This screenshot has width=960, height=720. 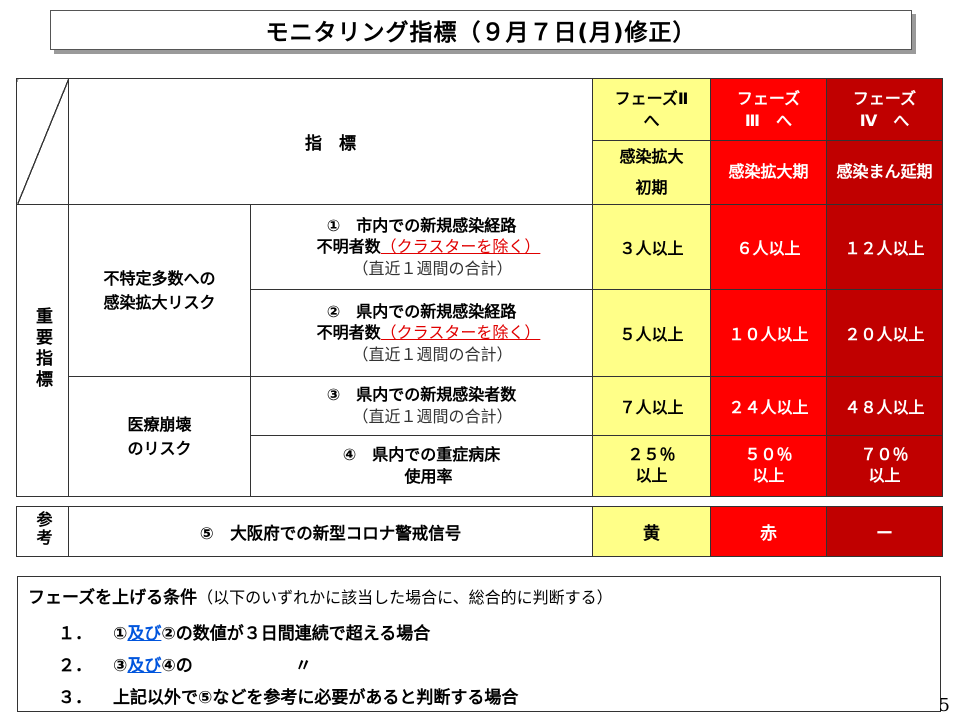 I want to click on reference-table: 参考 ⑤ 大阪府での新型コロナ警戒信号 黄 赤 ー, so click(x=479, y=531).